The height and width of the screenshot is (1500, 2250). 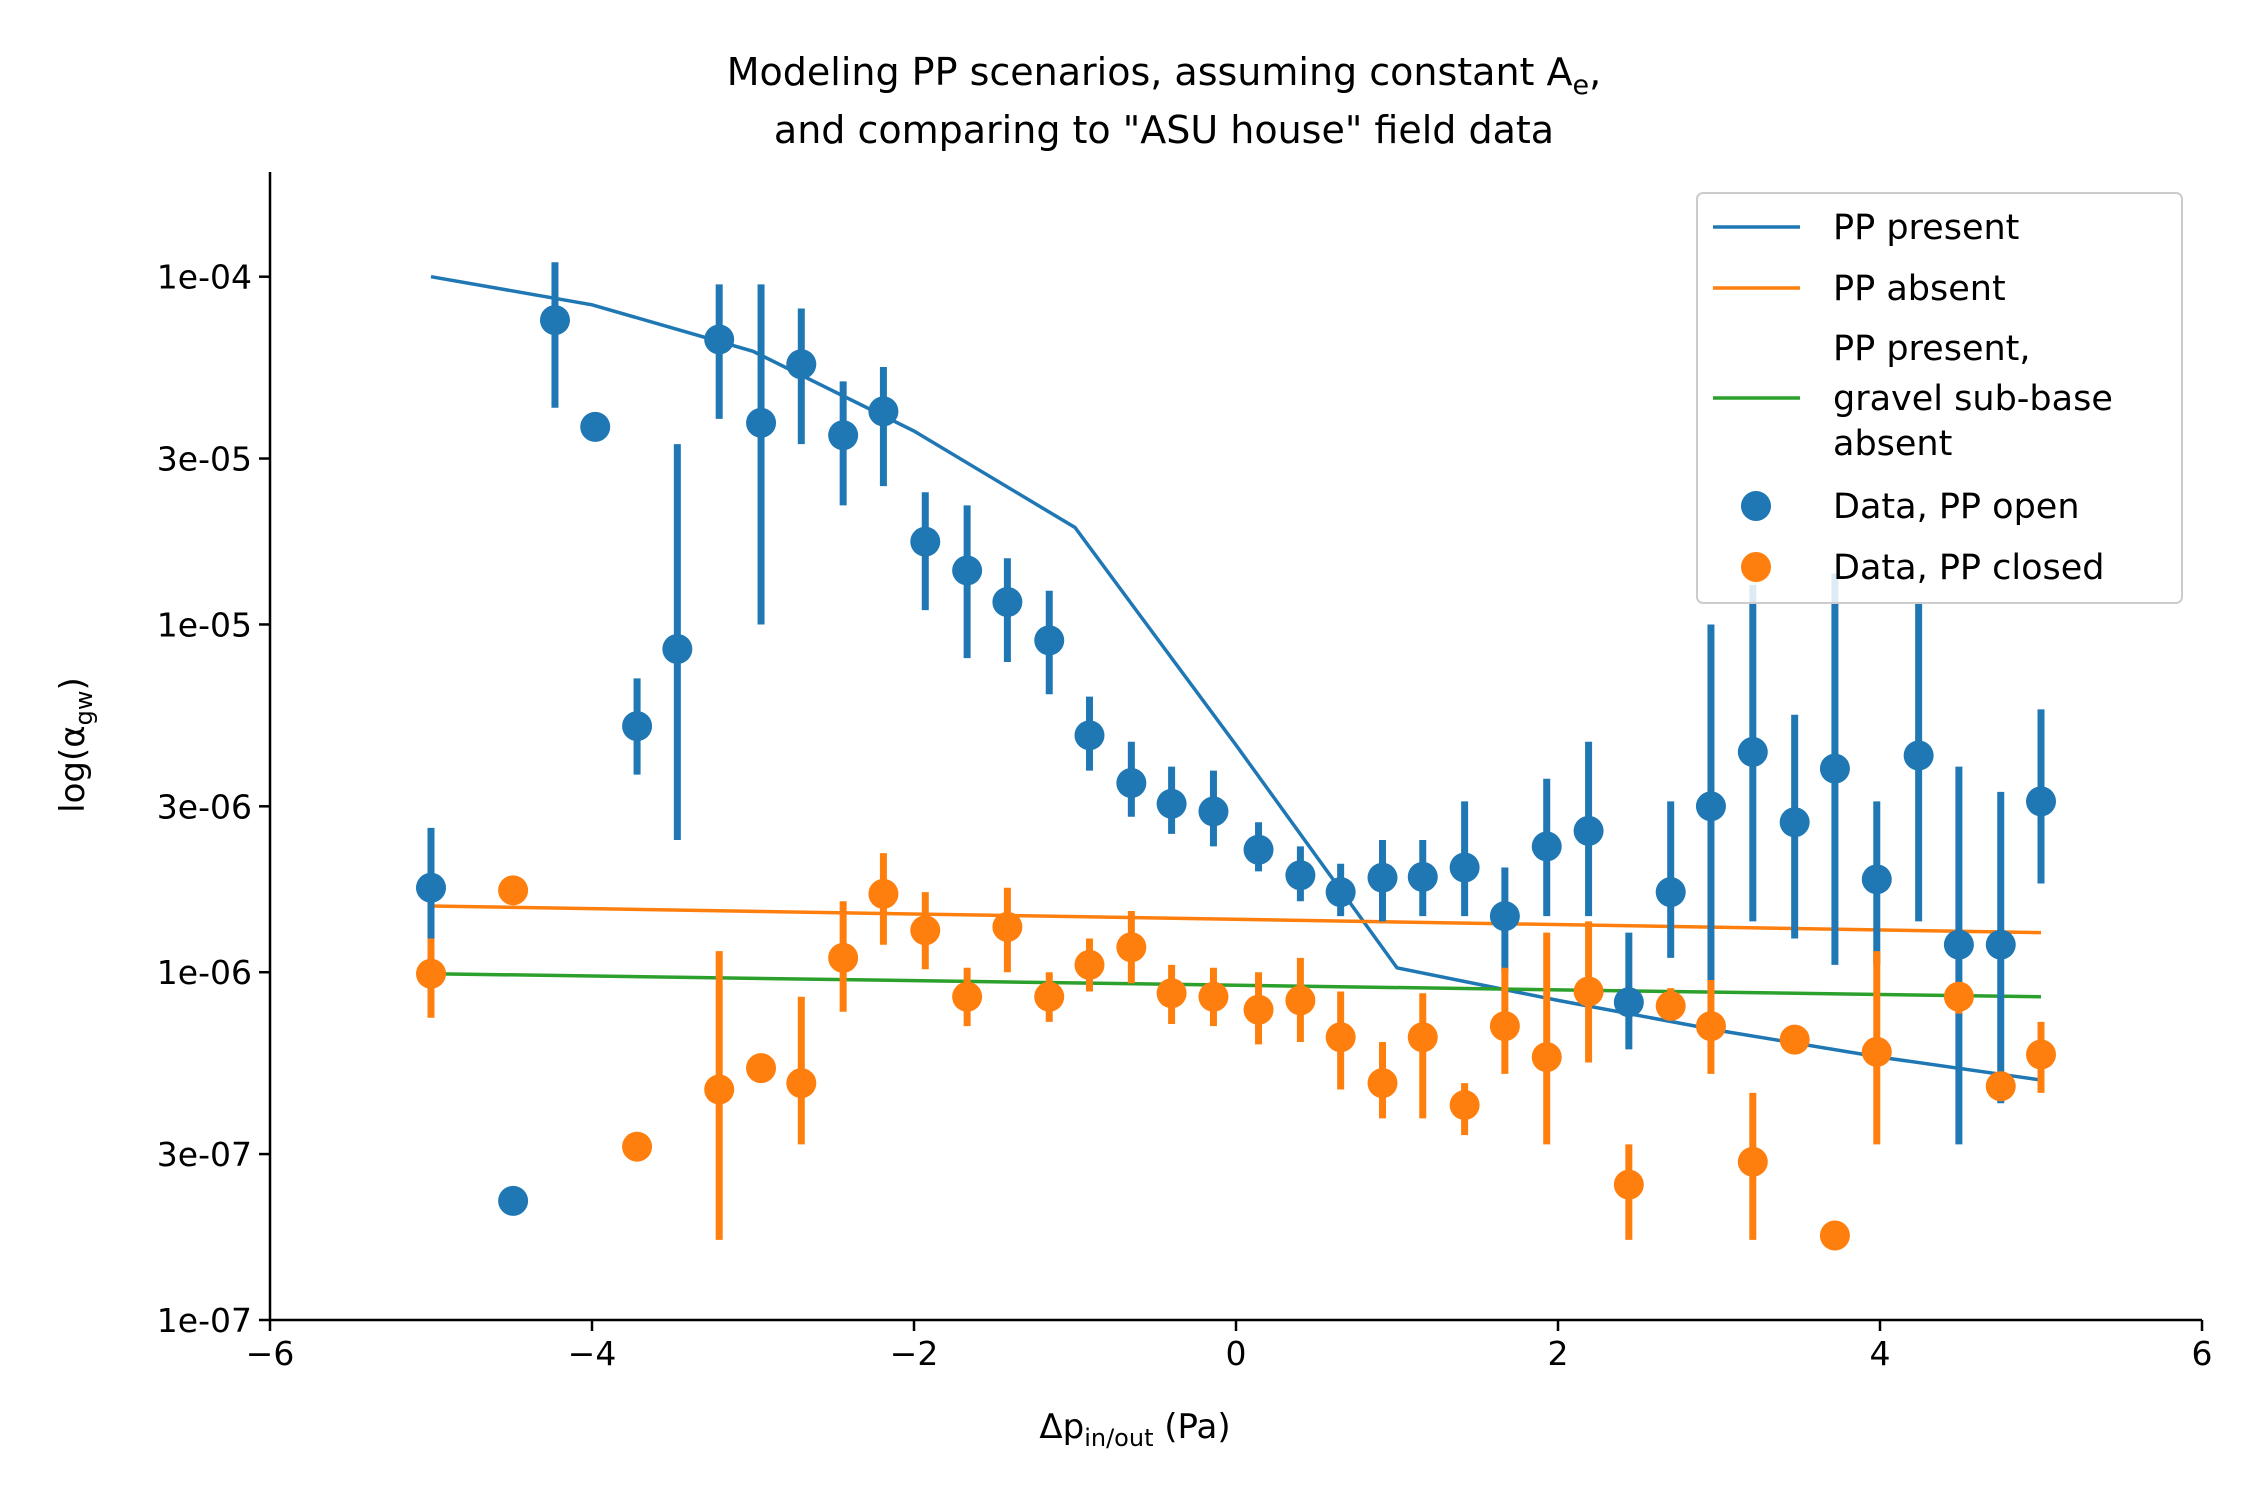 I want to click on legend-label-pp-open: Data, PP open, so click(x=1956, y=507).